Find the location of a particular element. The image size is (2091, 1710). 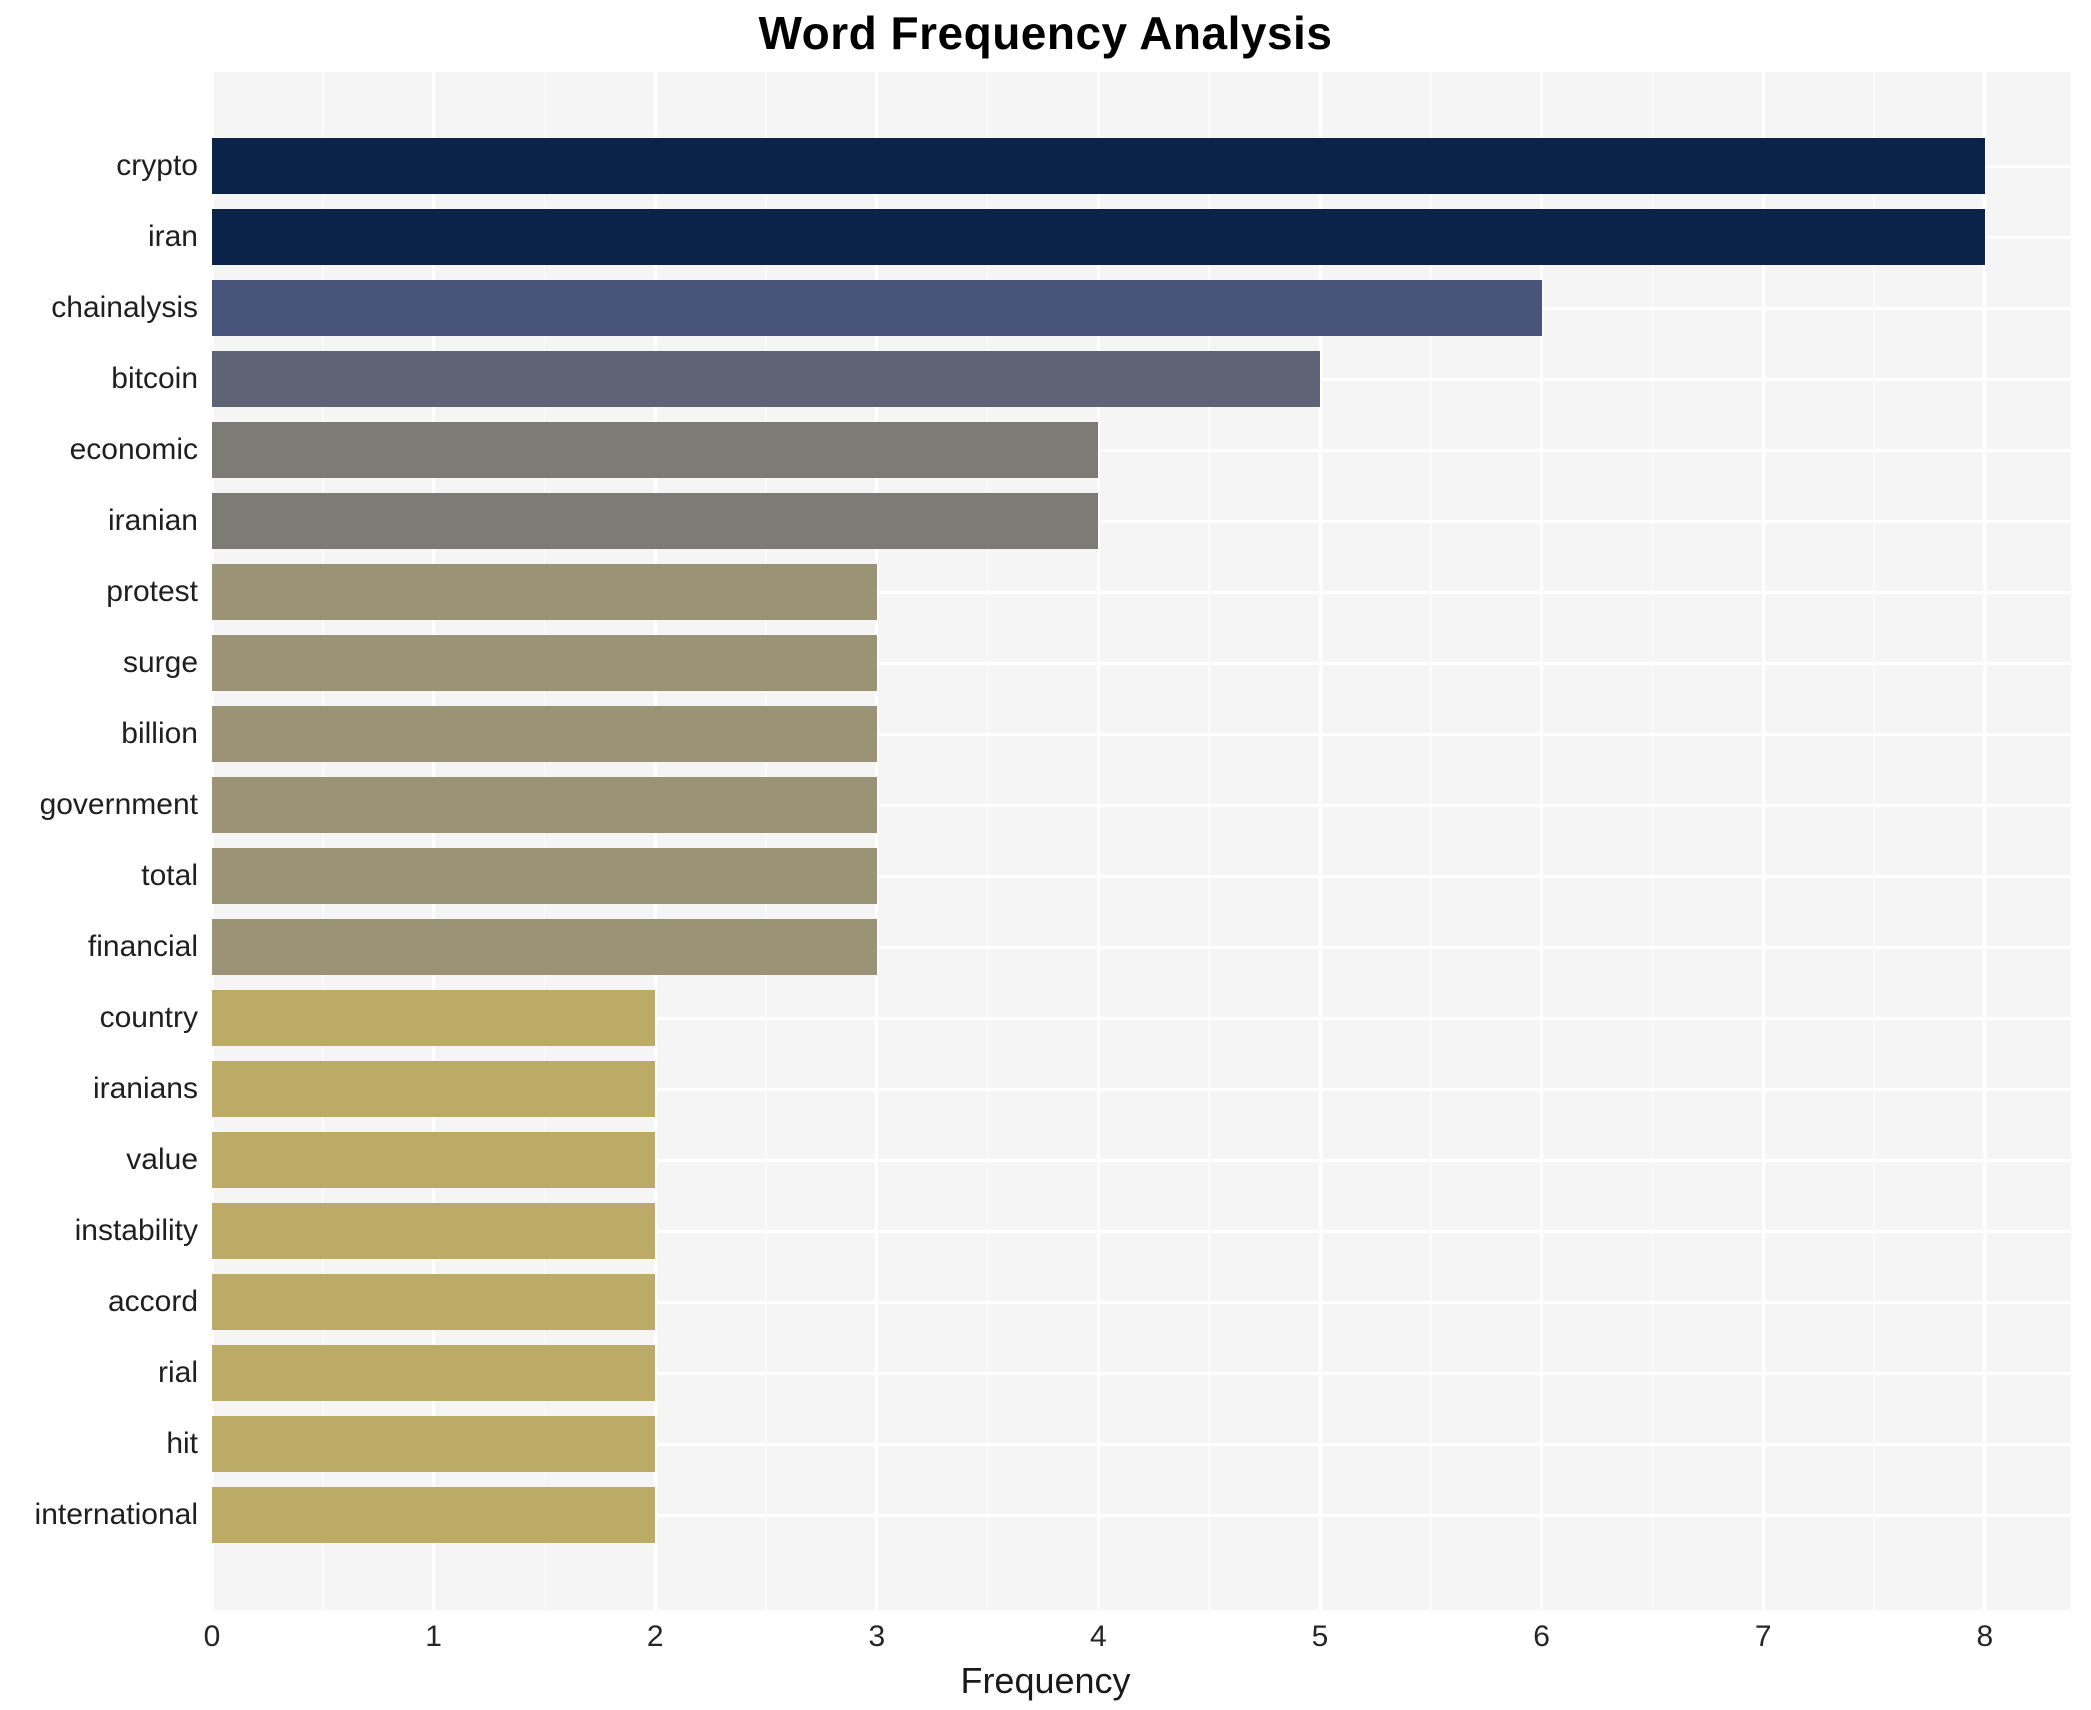

y-tick-label-country: country is located at coordinates (148, 1017).